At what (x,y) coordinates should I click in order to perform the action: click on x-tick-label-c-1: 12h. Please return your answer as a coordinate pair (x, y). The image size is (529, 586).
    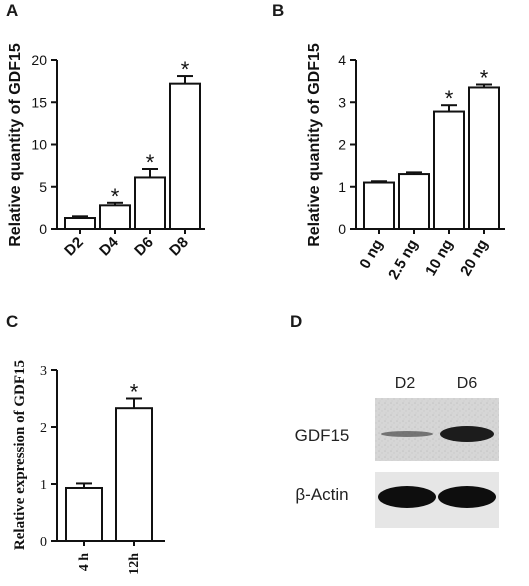
    Looking at the image, I should click on (134, 564).